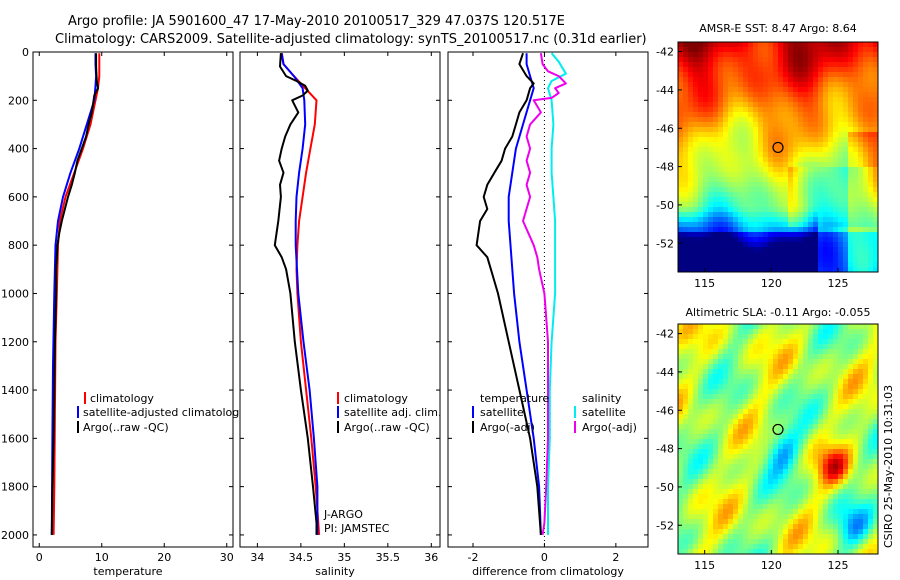 This screenshot has height=580, width=900. What do you see at coordinates (15, 342) in the screenshot?
I see `y-tick-label: 1200` at bounding box center [15, 342].